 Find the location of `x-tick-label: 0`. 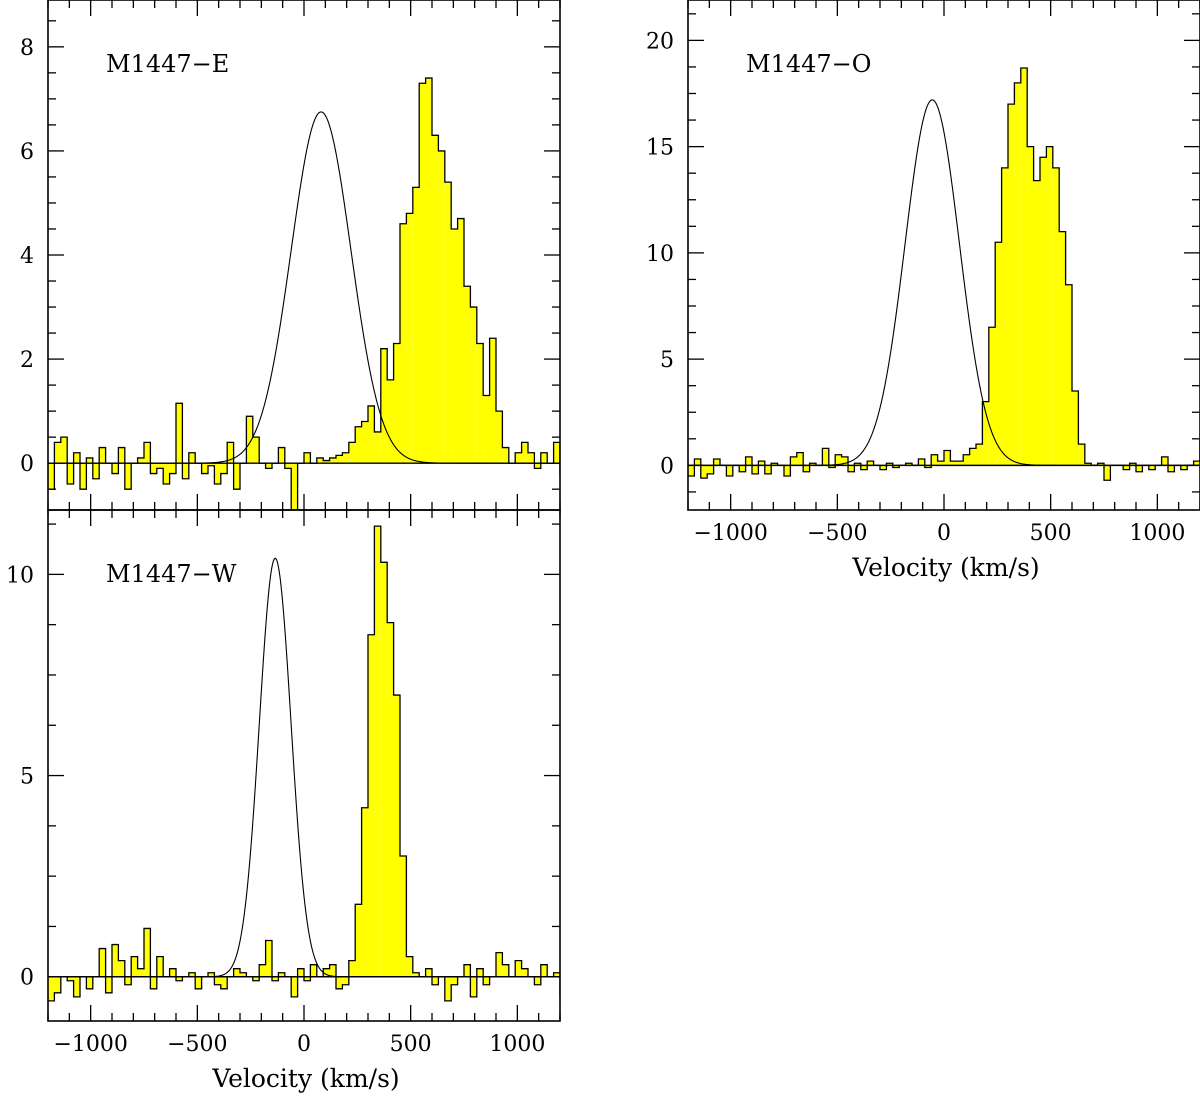

x-tick-label: 0 is located at coordinates (944, 533).